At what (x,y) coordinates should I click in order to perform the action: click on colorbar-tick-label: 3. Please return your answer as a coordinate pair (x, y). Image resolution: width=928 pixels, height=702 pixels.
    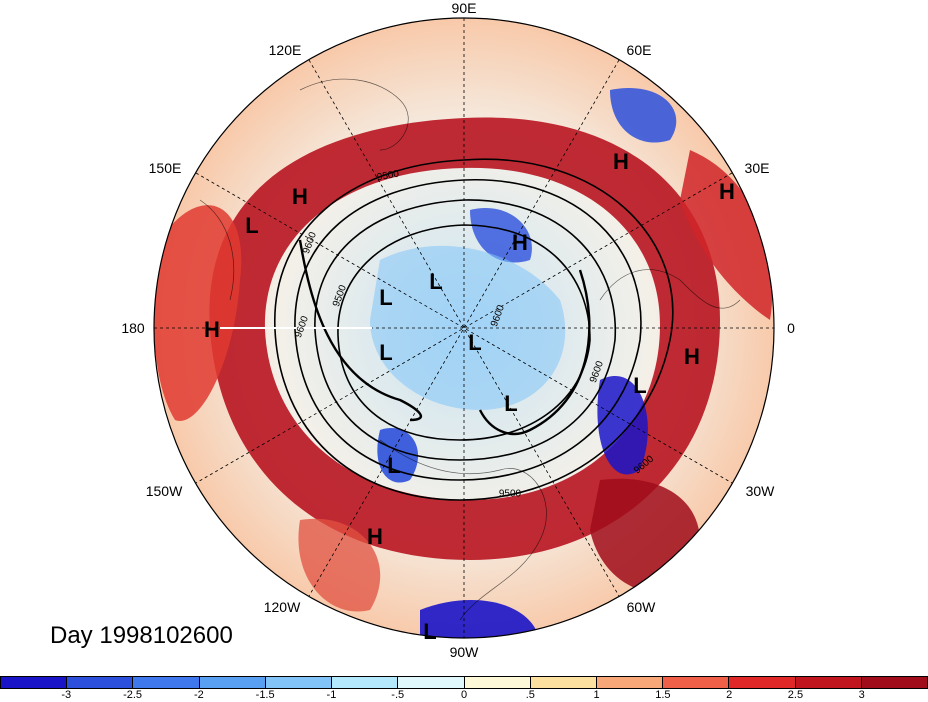
    Looking at the image, I should click on (861, 695).